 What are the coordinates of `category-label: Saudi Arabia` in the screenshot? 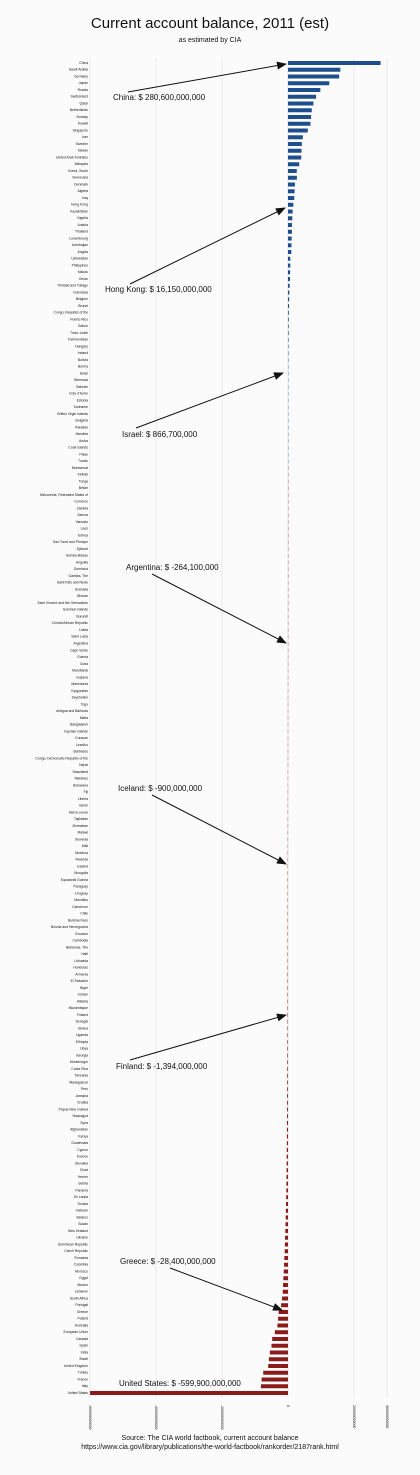 It's located at (78, 70).